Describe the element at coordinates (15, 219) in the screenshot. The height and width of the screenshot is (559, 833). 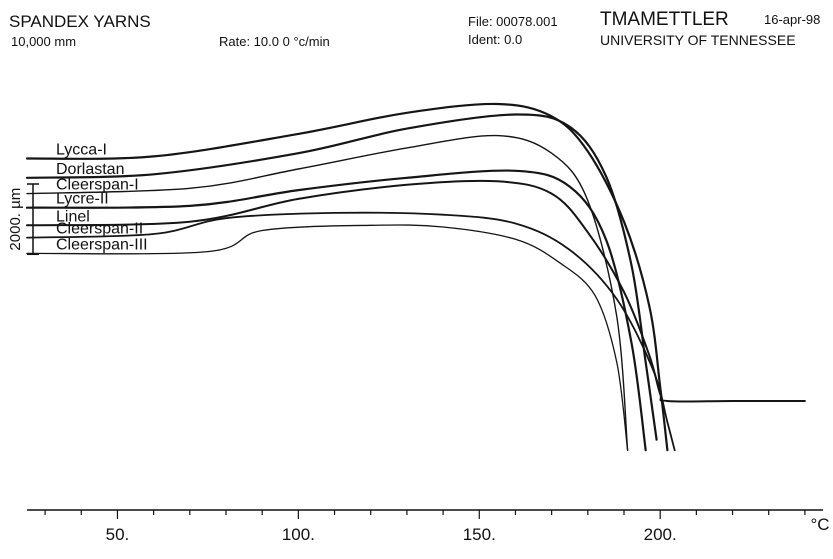
I see `scale-bar-label: 2000. µm` at that location.